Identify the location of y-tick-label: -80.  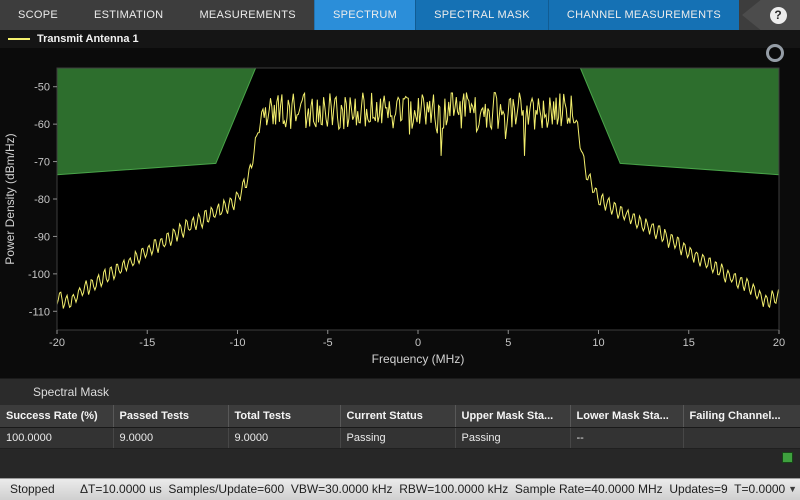
(42, 200).